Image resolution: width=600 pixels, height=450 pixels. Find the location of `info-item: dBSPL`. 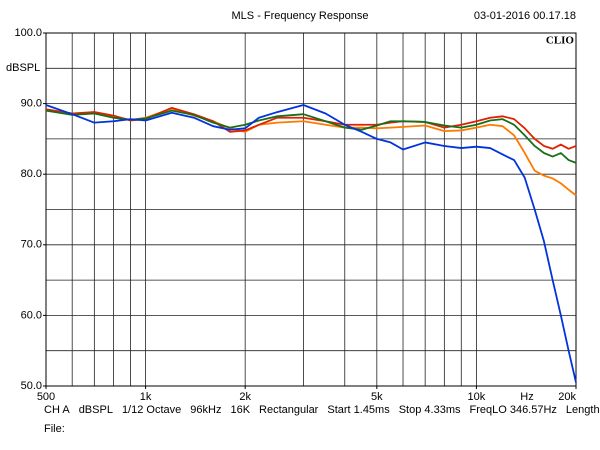

info-item: dBSPL is located at coordinates (95, 410).